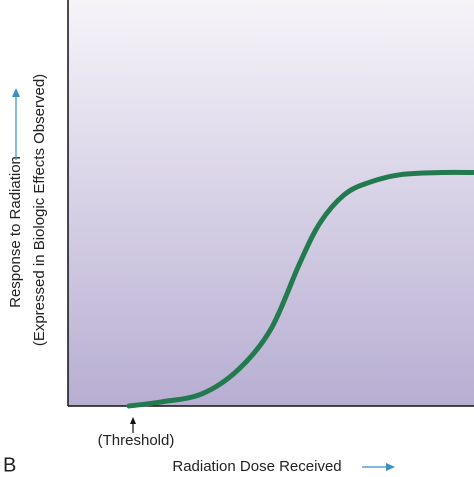 This screenshot has height=477, width=474. Describe the element at coordinates (390, 467) in the screenshot. I see `x-arrow-head` at that location.